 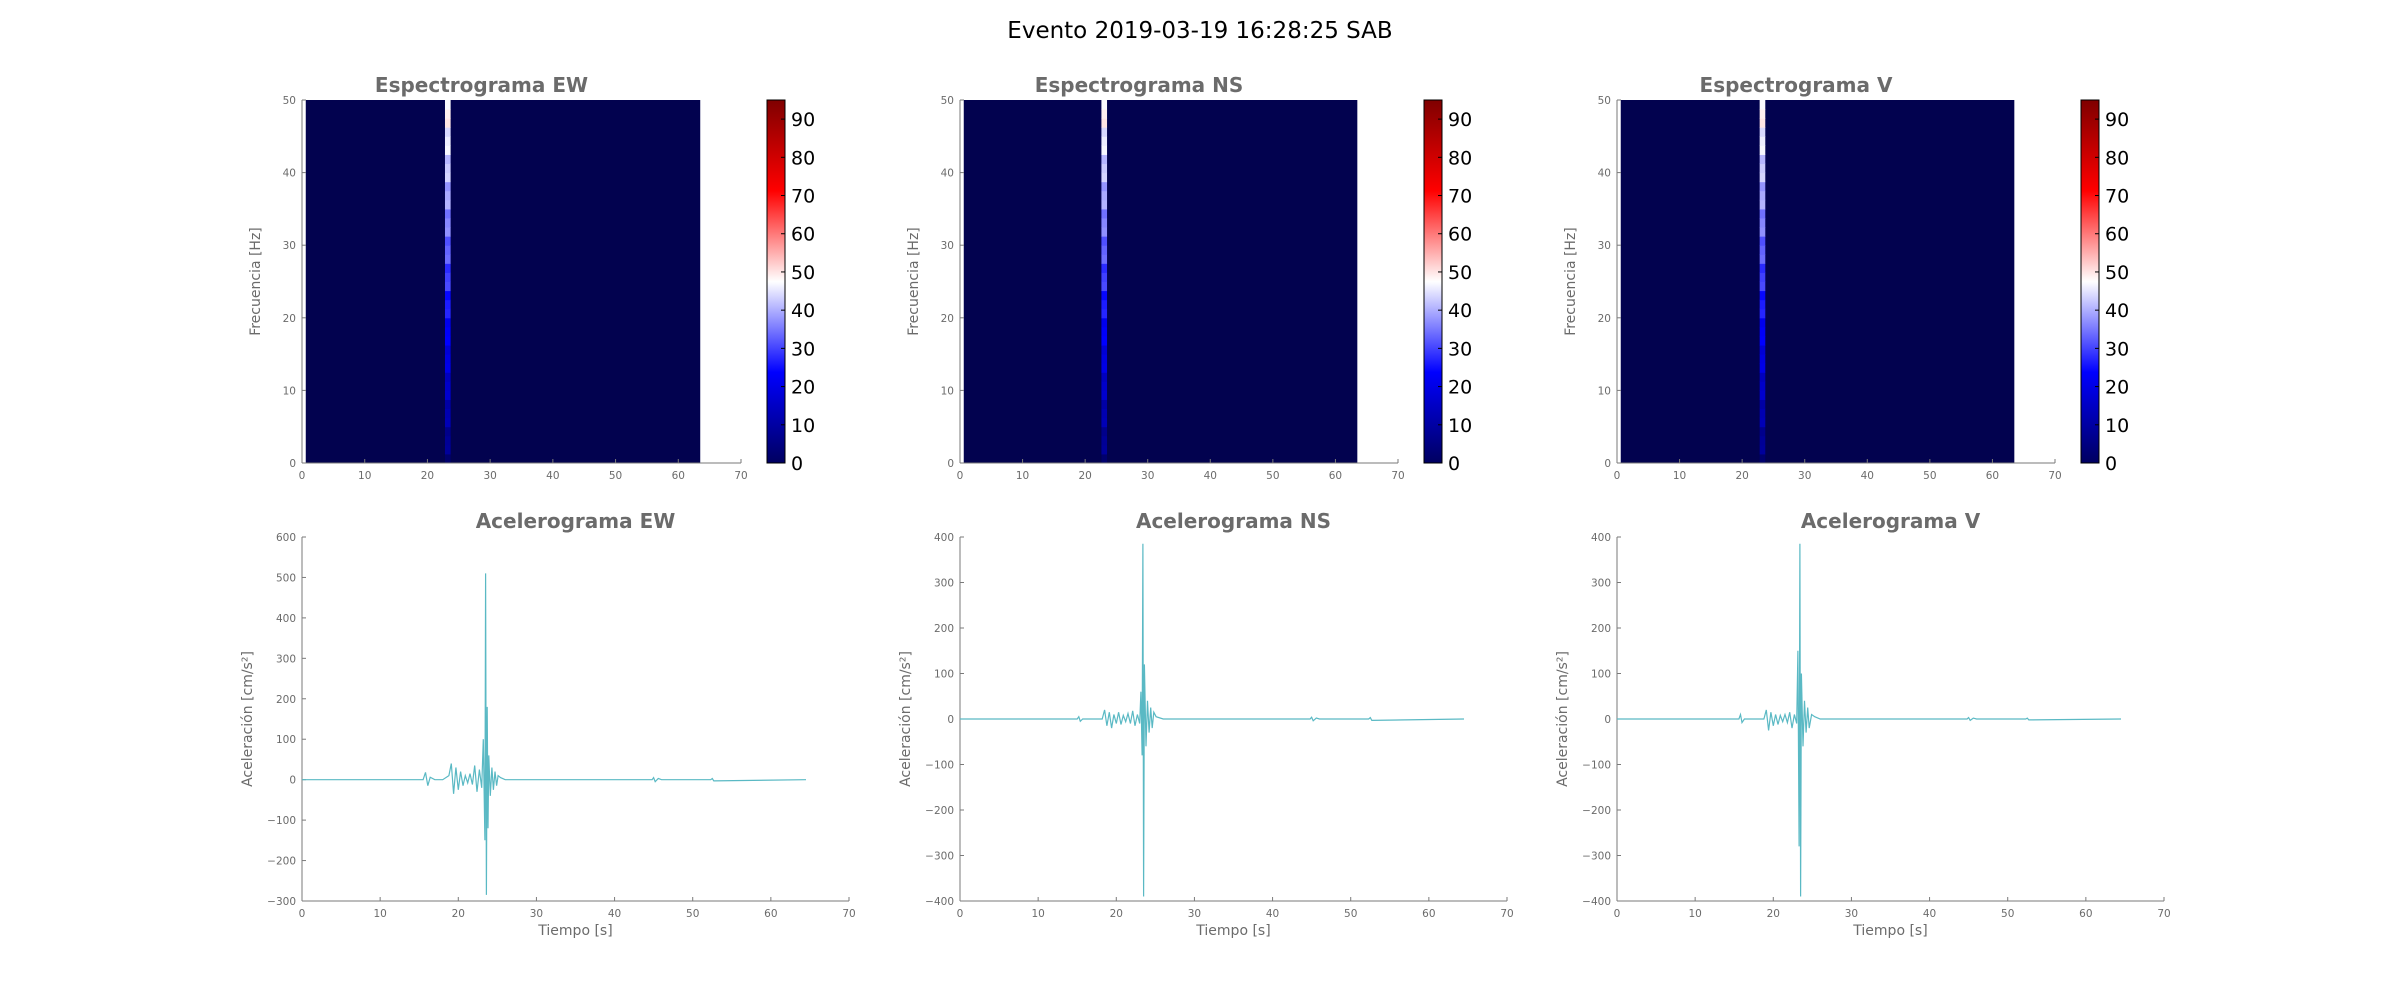 What do you see at coordinates (803, 235) in the screenshot?
I see `spec-ew-cbtick-label: 60` at bounding box center [803, 235].